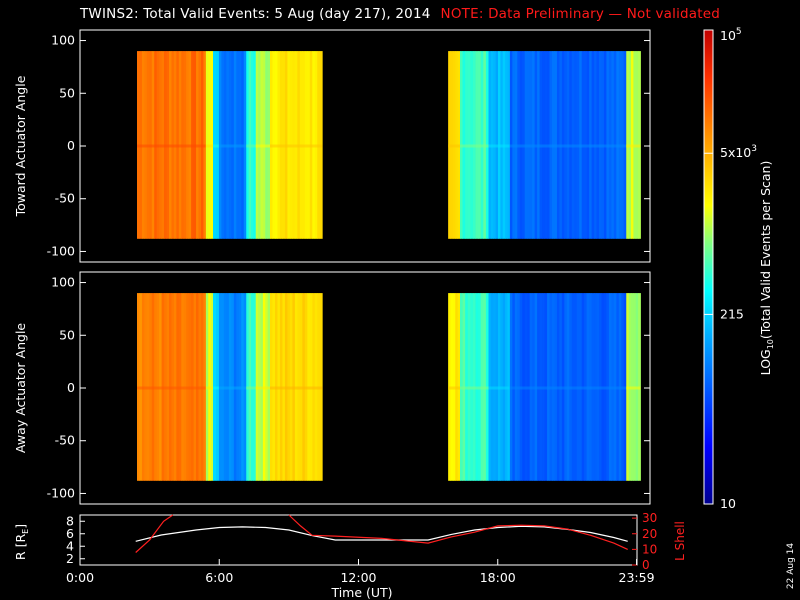 Image resolution: width=800 pixels, height=600 pixels. I want to click on toward-ytick-label: 100, so click(63, 40).